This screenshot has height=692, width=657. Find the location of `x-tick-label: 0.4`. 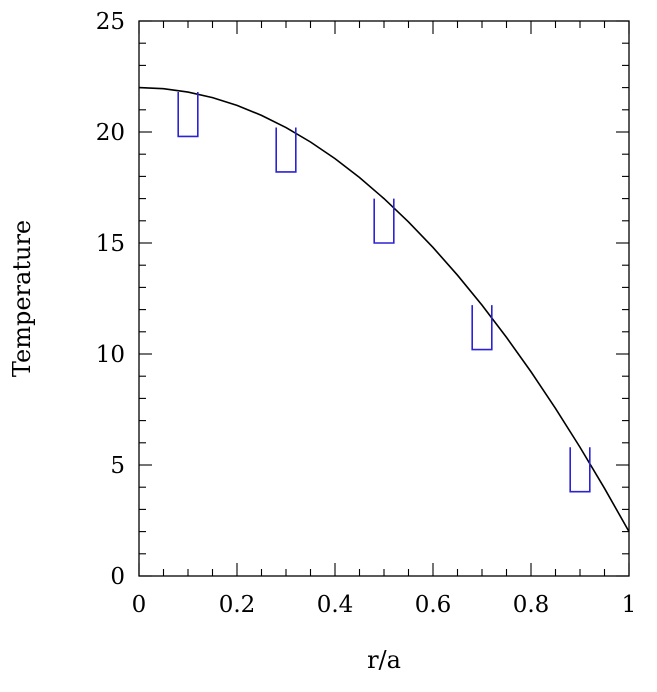

x-tick-label: 0.4 is located at coordinates (335, 605).